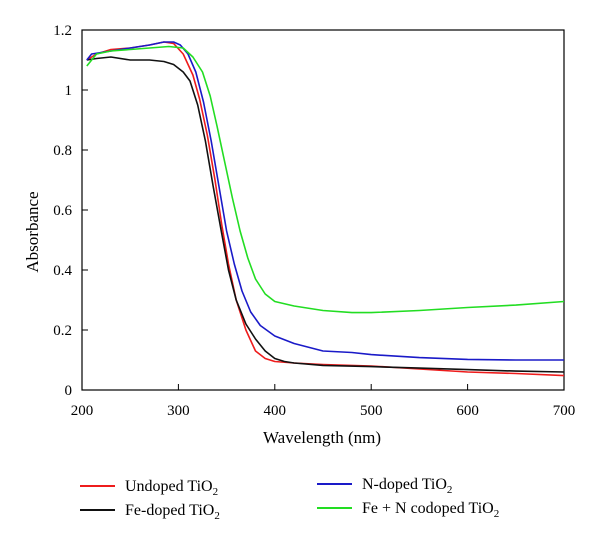 The height and width of the screenshot is (545, 600). I want to click on legend-label-text: Undoped TiO, so click(169, 486).